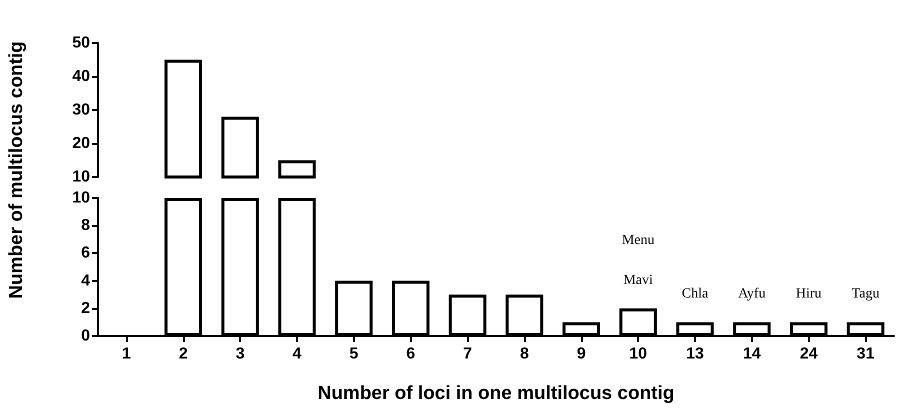 The width and height of the screenshot is (900, 411). Describe the element at coordinates (85, 253) in the screenshot. I see `y-tick-label: 6` at that location.